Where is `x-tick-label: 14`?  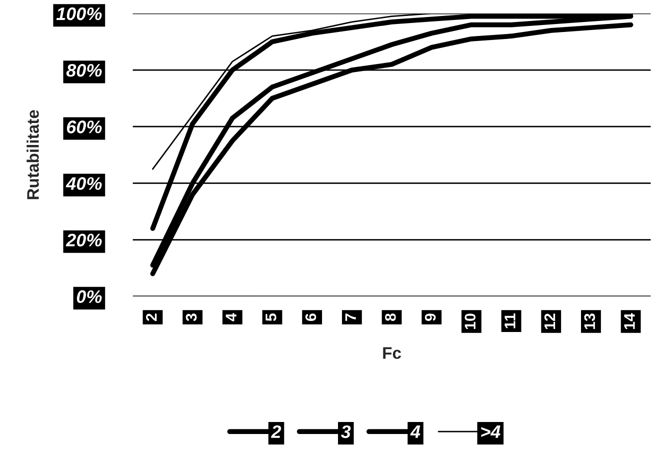 x-tick-label: 14 is located at coordinates (629, 321).